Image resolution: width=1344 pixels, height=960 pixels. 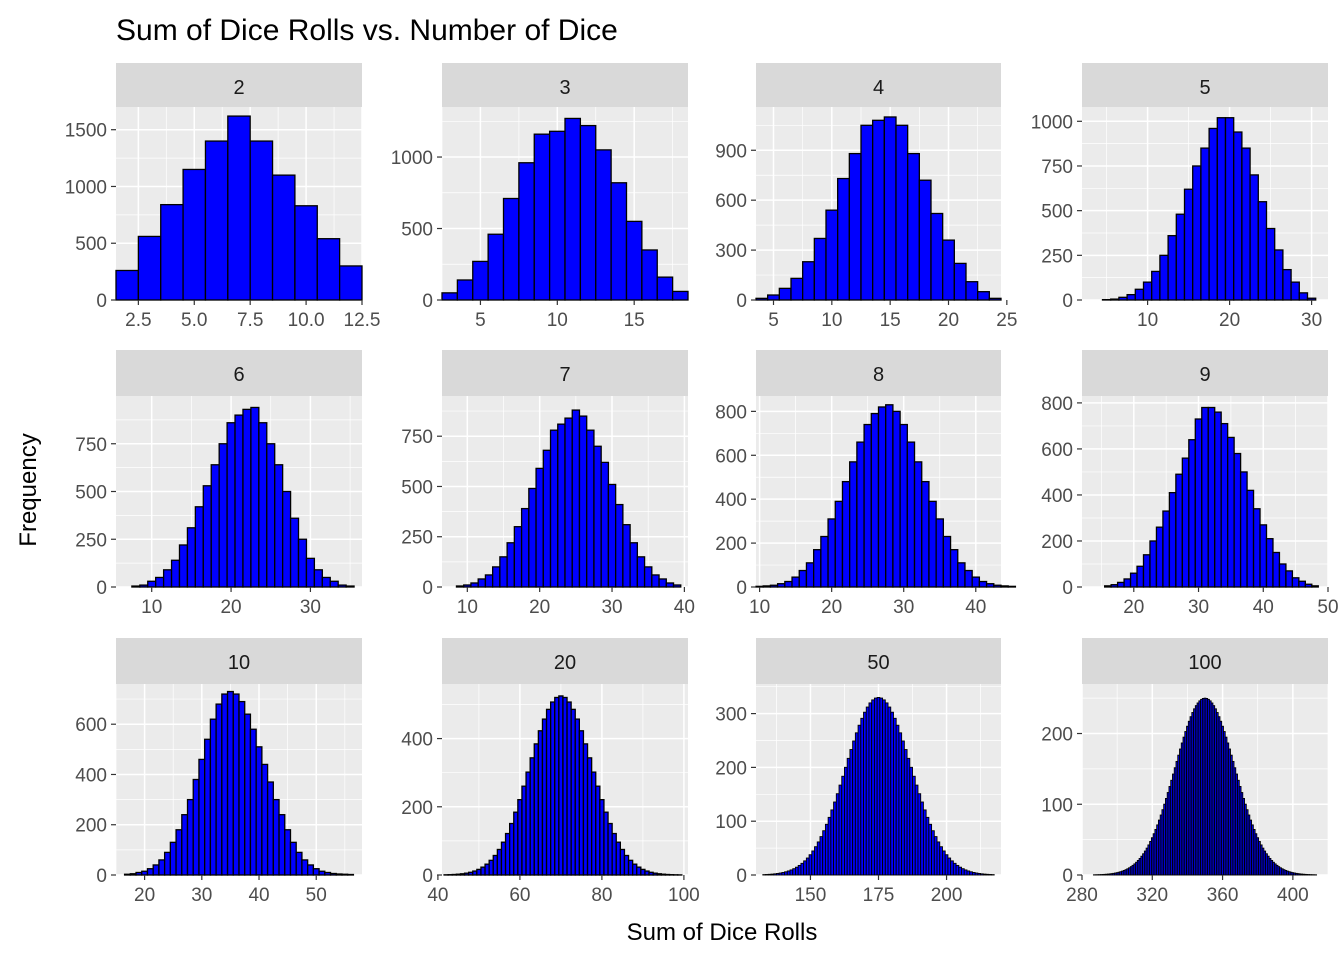 What do you see at coordinates (417, 538) in the screenshot?
I see `y-tick-label: 250` at bounding box center [417, 538].